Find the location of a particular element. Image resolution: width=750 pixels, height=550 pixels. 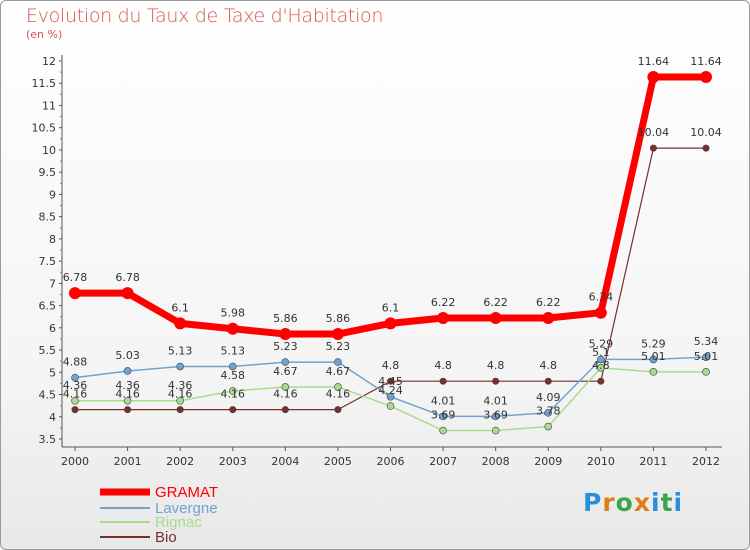

logo-letter: o is located at coordinates (624, 502).